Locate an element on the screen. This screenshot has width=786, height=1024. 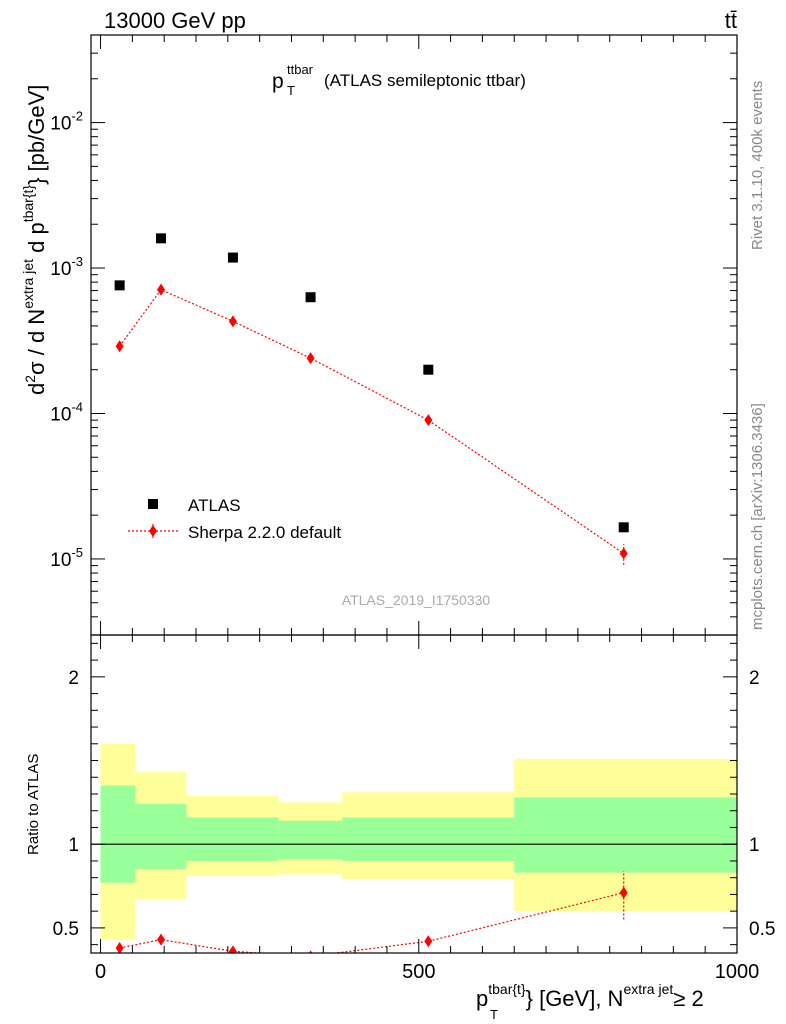
ratio-xlabel: ptbar{t}} [GeV], Nextra jet≥ 2 T is located at coordinates (590, 1001).